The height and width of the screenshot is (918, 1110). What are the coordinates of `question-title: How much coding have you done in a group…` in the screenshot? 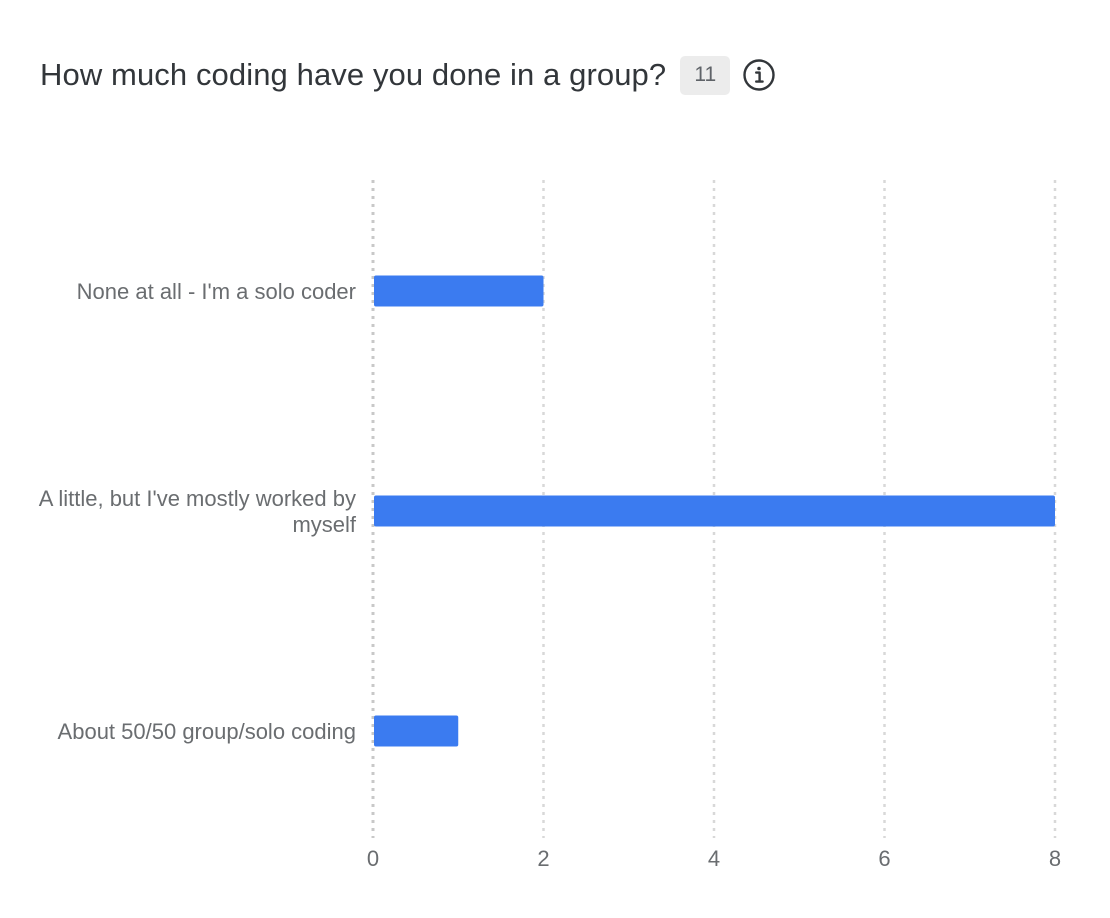 It's located at (353, 74).